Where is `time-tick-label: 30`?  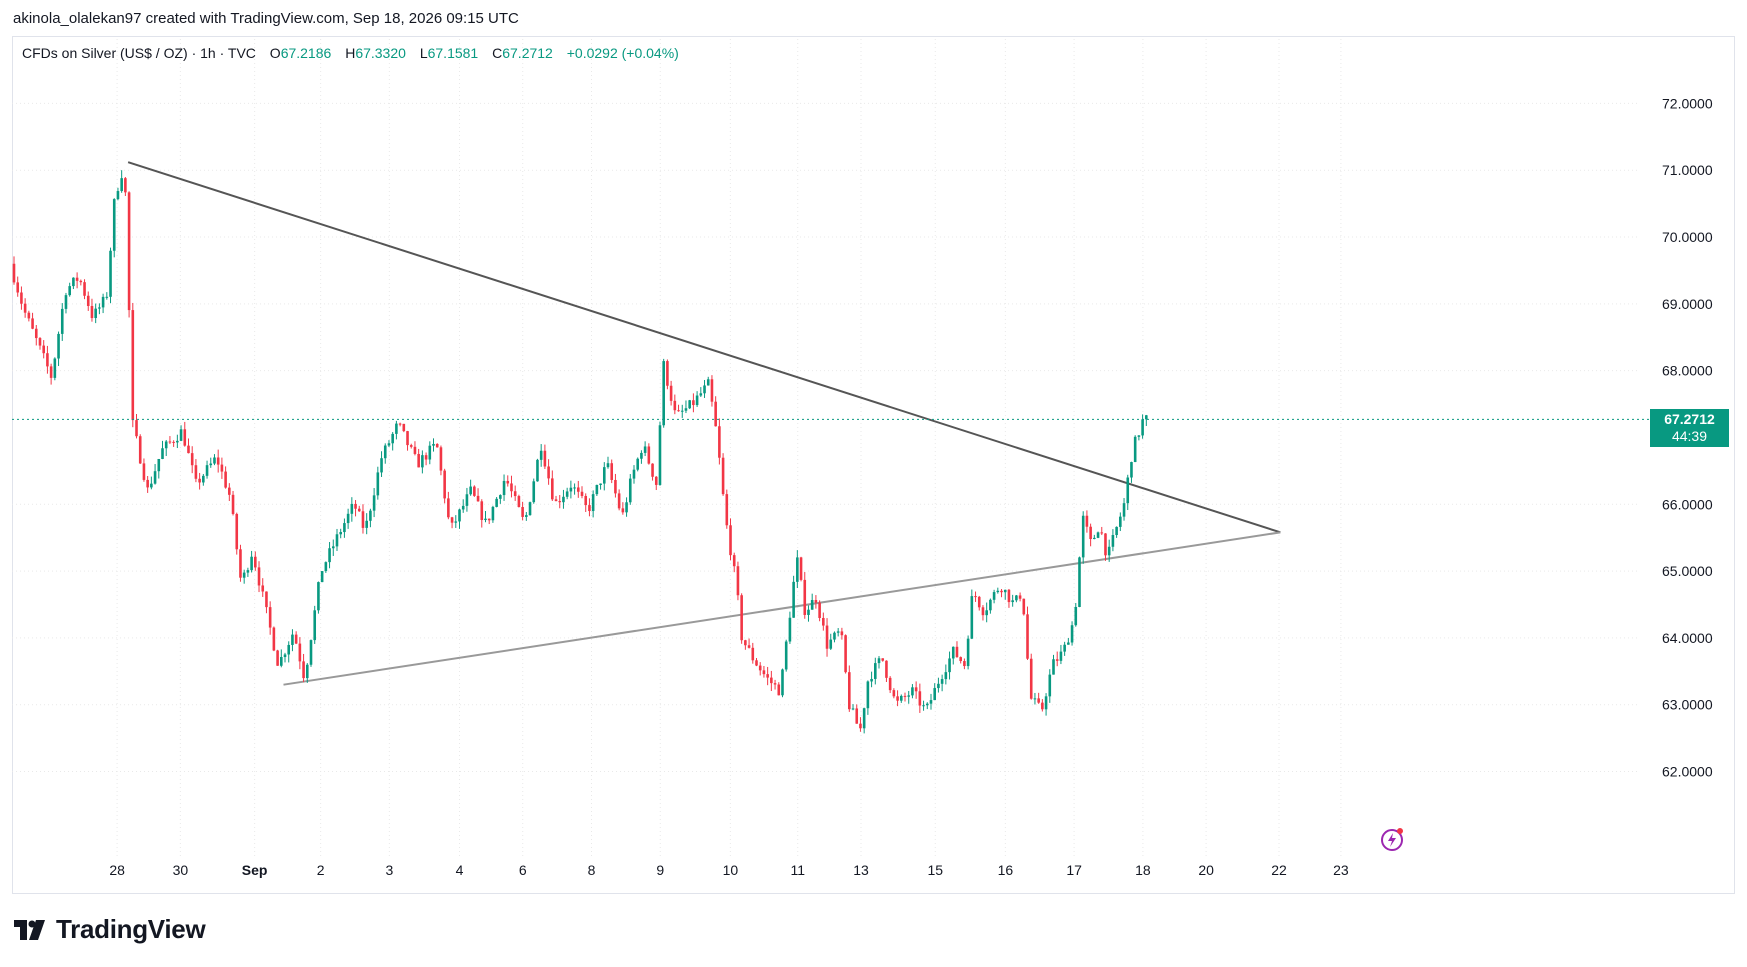 time-tick-label: 30 is located at coordinates (181, 870).